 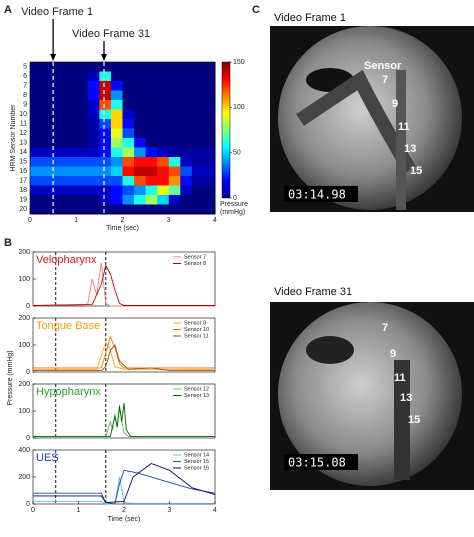 What do you see at coordinates (310, 18) in the screenshot?
I see `frame-title: Video Frame 1` at bounding box center [310, 18].